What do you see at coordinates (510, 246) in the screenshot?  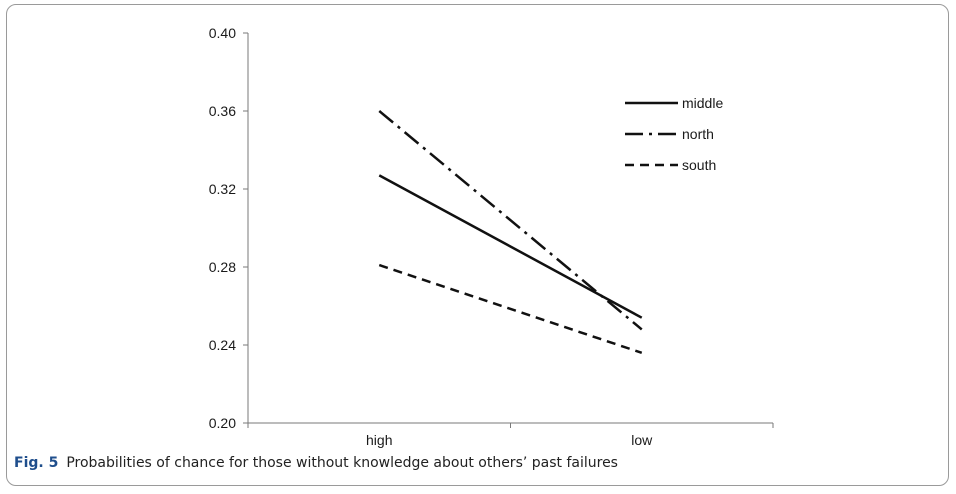 I see `series-line-middle` at bounding box center [510, 246].